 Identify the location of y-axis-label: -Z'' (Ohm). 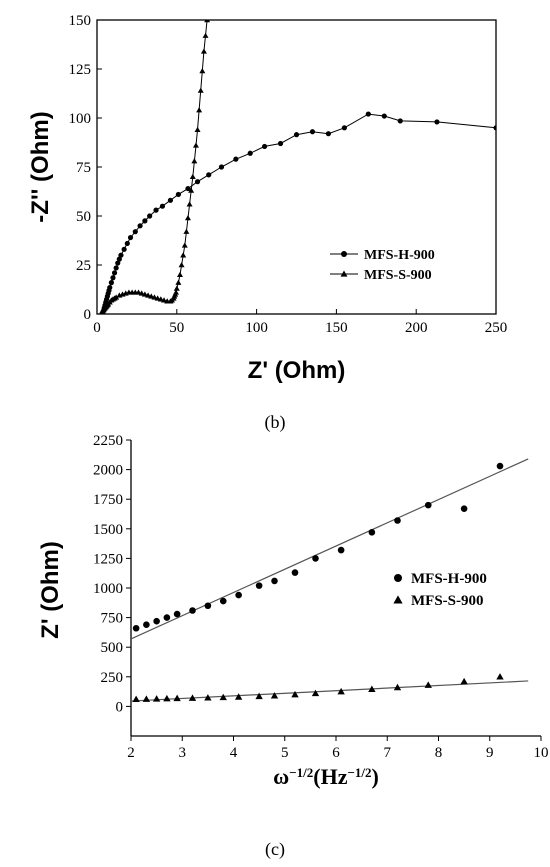
(40, 166).